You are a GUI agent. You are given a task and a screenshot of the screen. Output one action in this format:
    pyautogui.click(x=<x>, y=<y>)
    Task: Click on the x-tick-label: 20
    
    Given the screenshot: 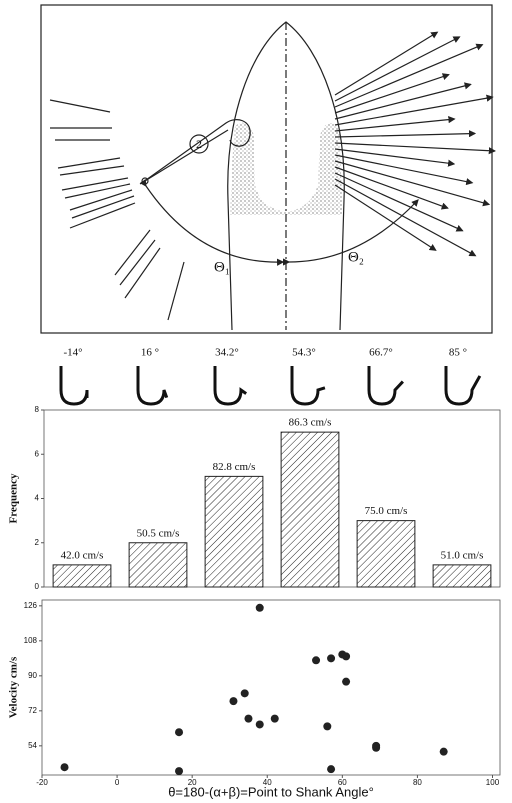 What is the action you would take?
    pyautogui.click(x=192, y=782)
    